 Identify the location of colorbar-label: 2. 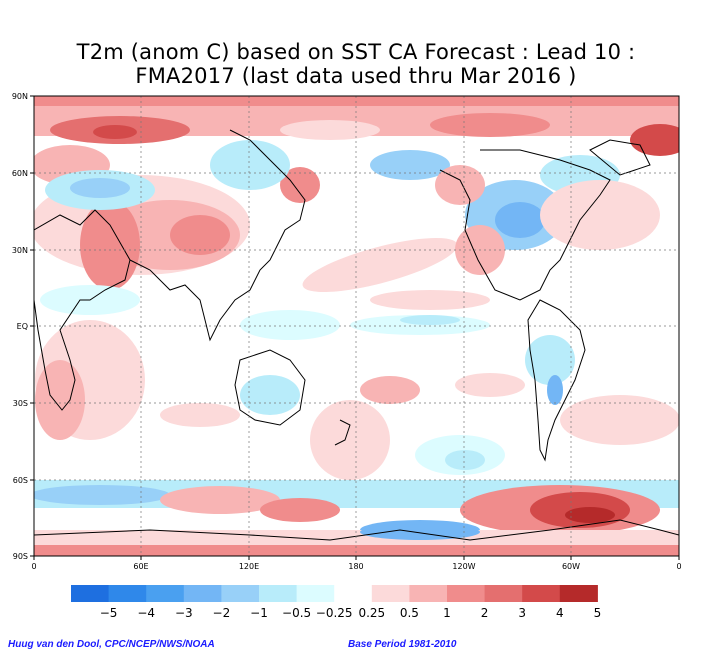
(485, 613).